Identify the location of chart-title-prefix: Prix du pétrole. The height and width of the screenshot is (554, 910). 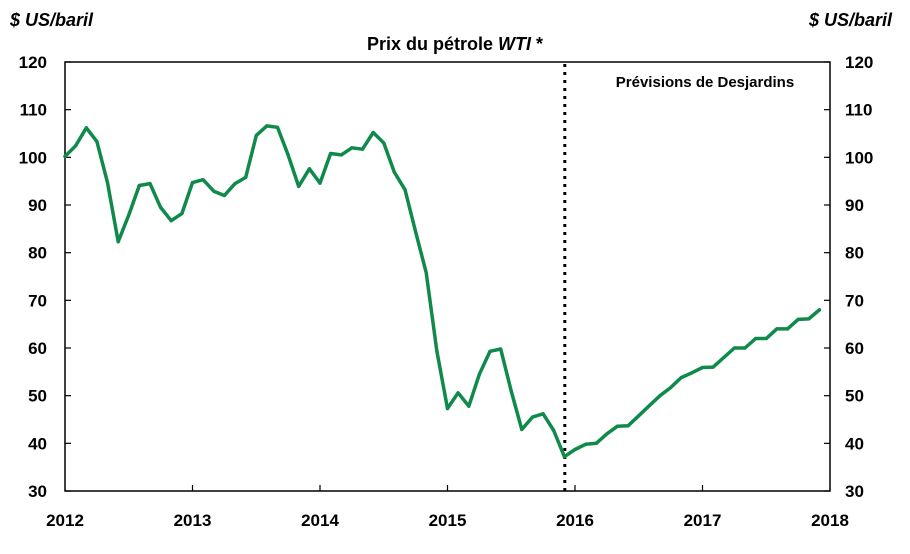
(432, 44).